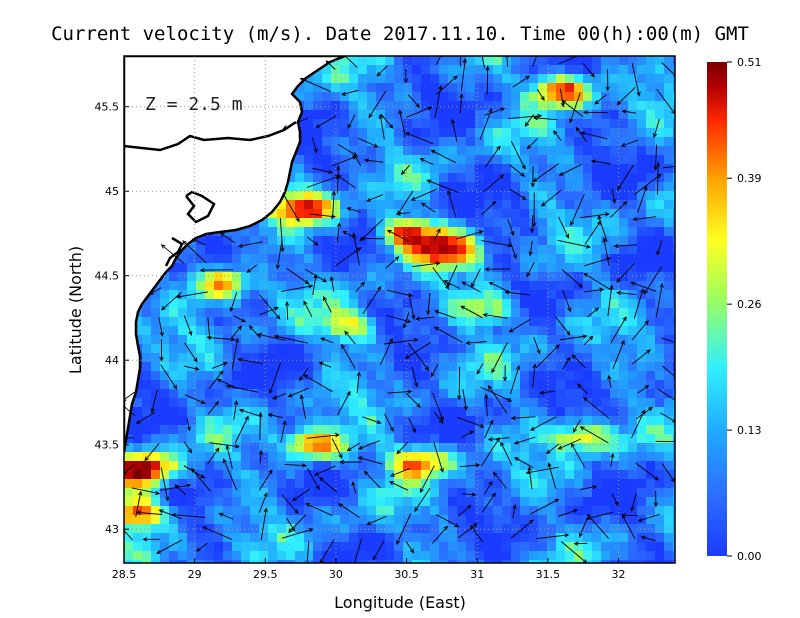  Describe the element at coordinates (749, 62) in the screenshot. I see `colorbar-tick-label: 0.51` at that location.